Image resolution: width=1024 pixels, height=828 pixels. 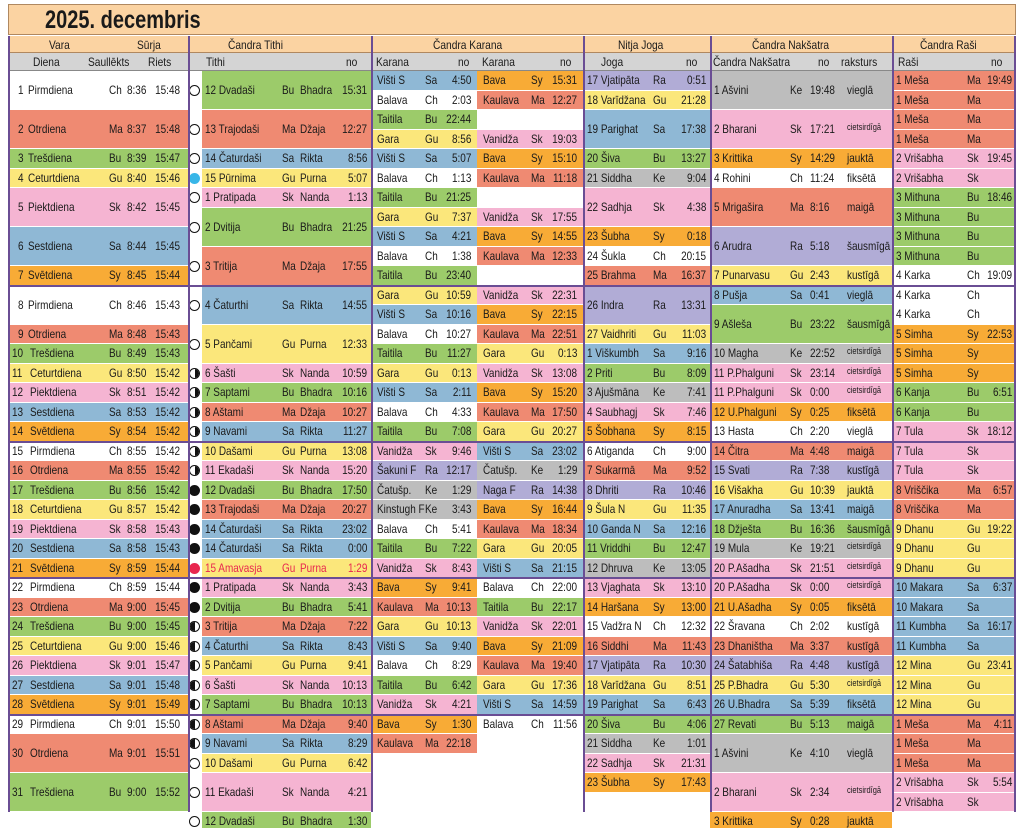 What do you see at coordinates (918, 255) in the screenshot?
I see `rasi-name: 3 Mithuna` at bounding box center [918, 255].